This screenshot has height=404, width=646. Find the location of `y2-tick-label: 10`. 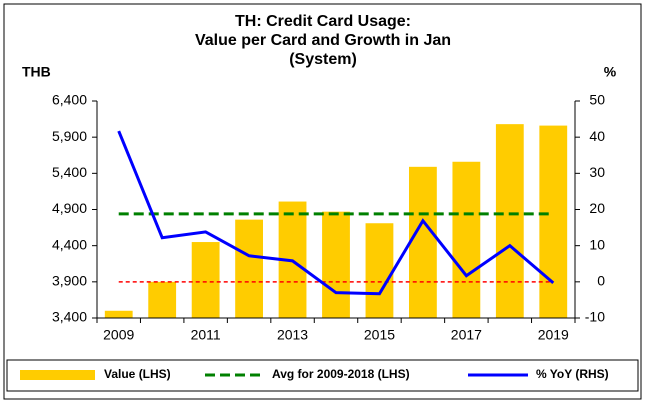

y2-tick-label: 10 is located at coordinates (597, 244).